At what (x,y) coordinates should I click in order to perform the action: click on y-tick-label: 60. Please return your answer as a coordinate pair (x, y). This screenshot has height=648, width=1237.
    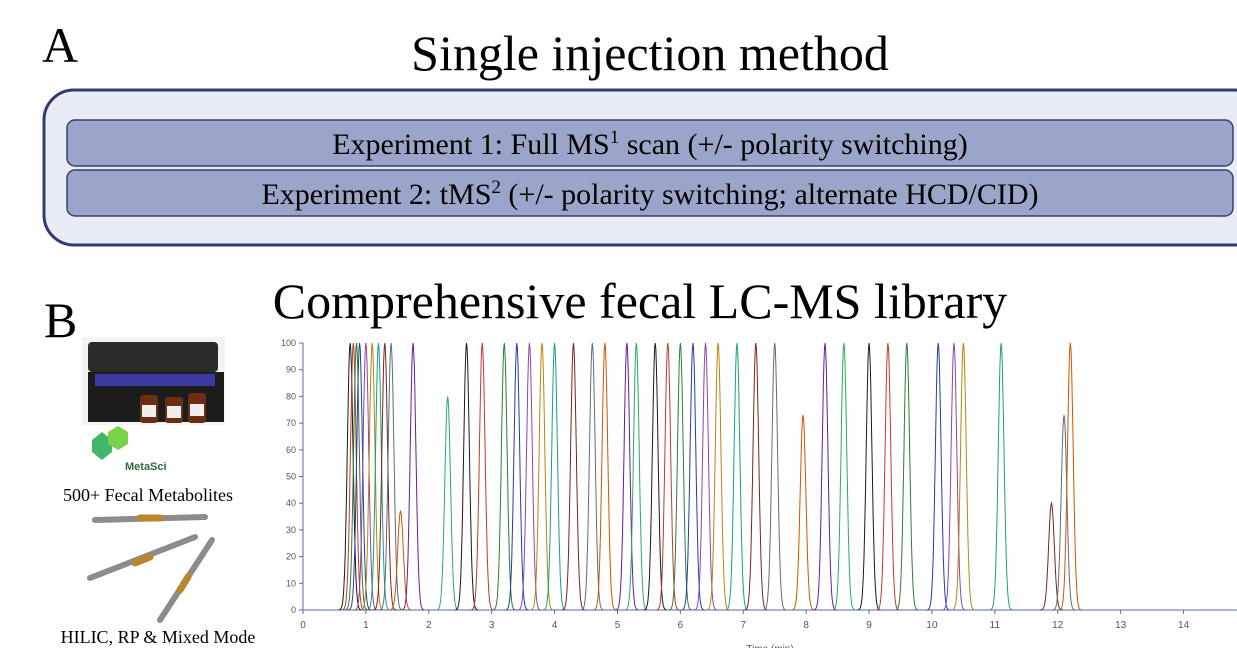
    Looking at the image, I should click on (291, 450).